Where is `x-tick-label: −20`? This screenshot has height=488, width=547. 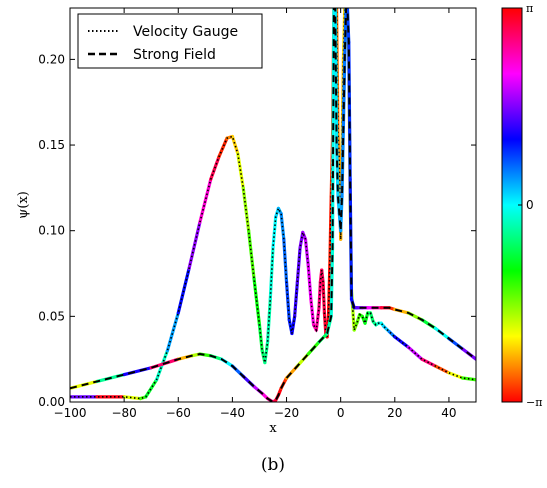
x-tick-label: −20 is located at coordinates (286, 413).